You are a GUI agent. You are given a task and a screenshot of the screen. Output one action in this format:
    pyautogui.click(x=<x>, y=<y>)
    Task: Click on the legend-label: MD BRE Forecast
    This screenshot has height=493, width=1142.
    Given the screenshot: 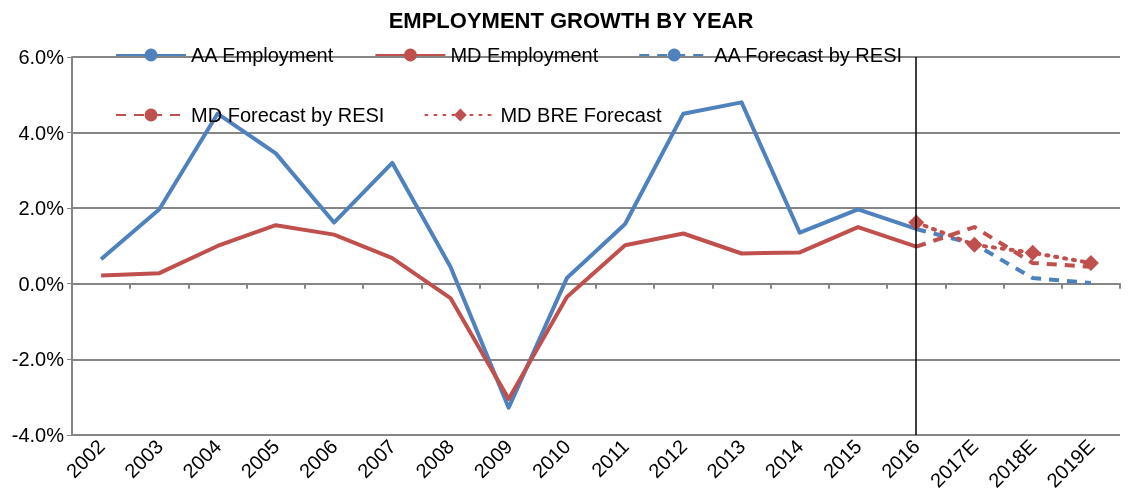 What is the action you would take?
    pyautogui.click(x=581, y=115)
    